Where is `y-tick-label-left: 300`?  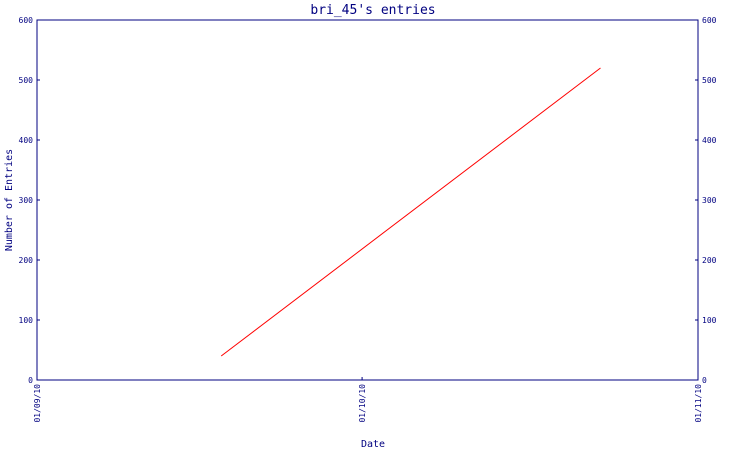
y-tick-label-left: 300 is located at coordinates (26, 200).